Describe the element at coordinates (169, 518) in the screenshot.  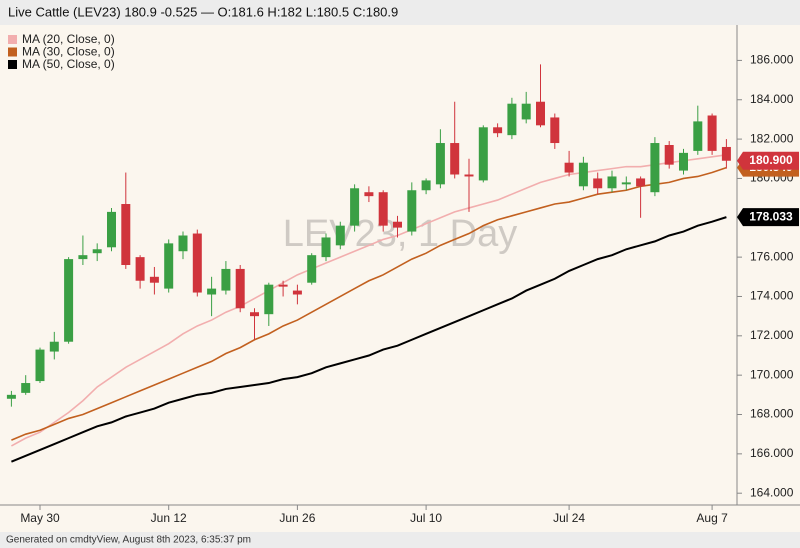
I see `x-tick-label: Jun 12` at that location.